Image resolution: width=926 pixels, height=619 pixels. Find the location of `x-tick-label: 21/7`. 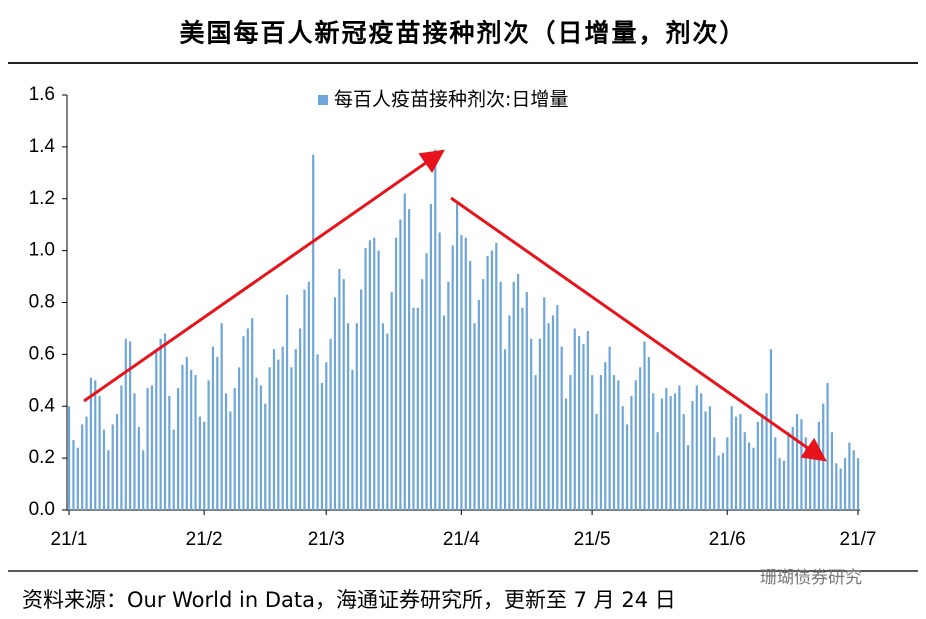

x-tick-label: 21/7 is located at coordinates (858, 539).